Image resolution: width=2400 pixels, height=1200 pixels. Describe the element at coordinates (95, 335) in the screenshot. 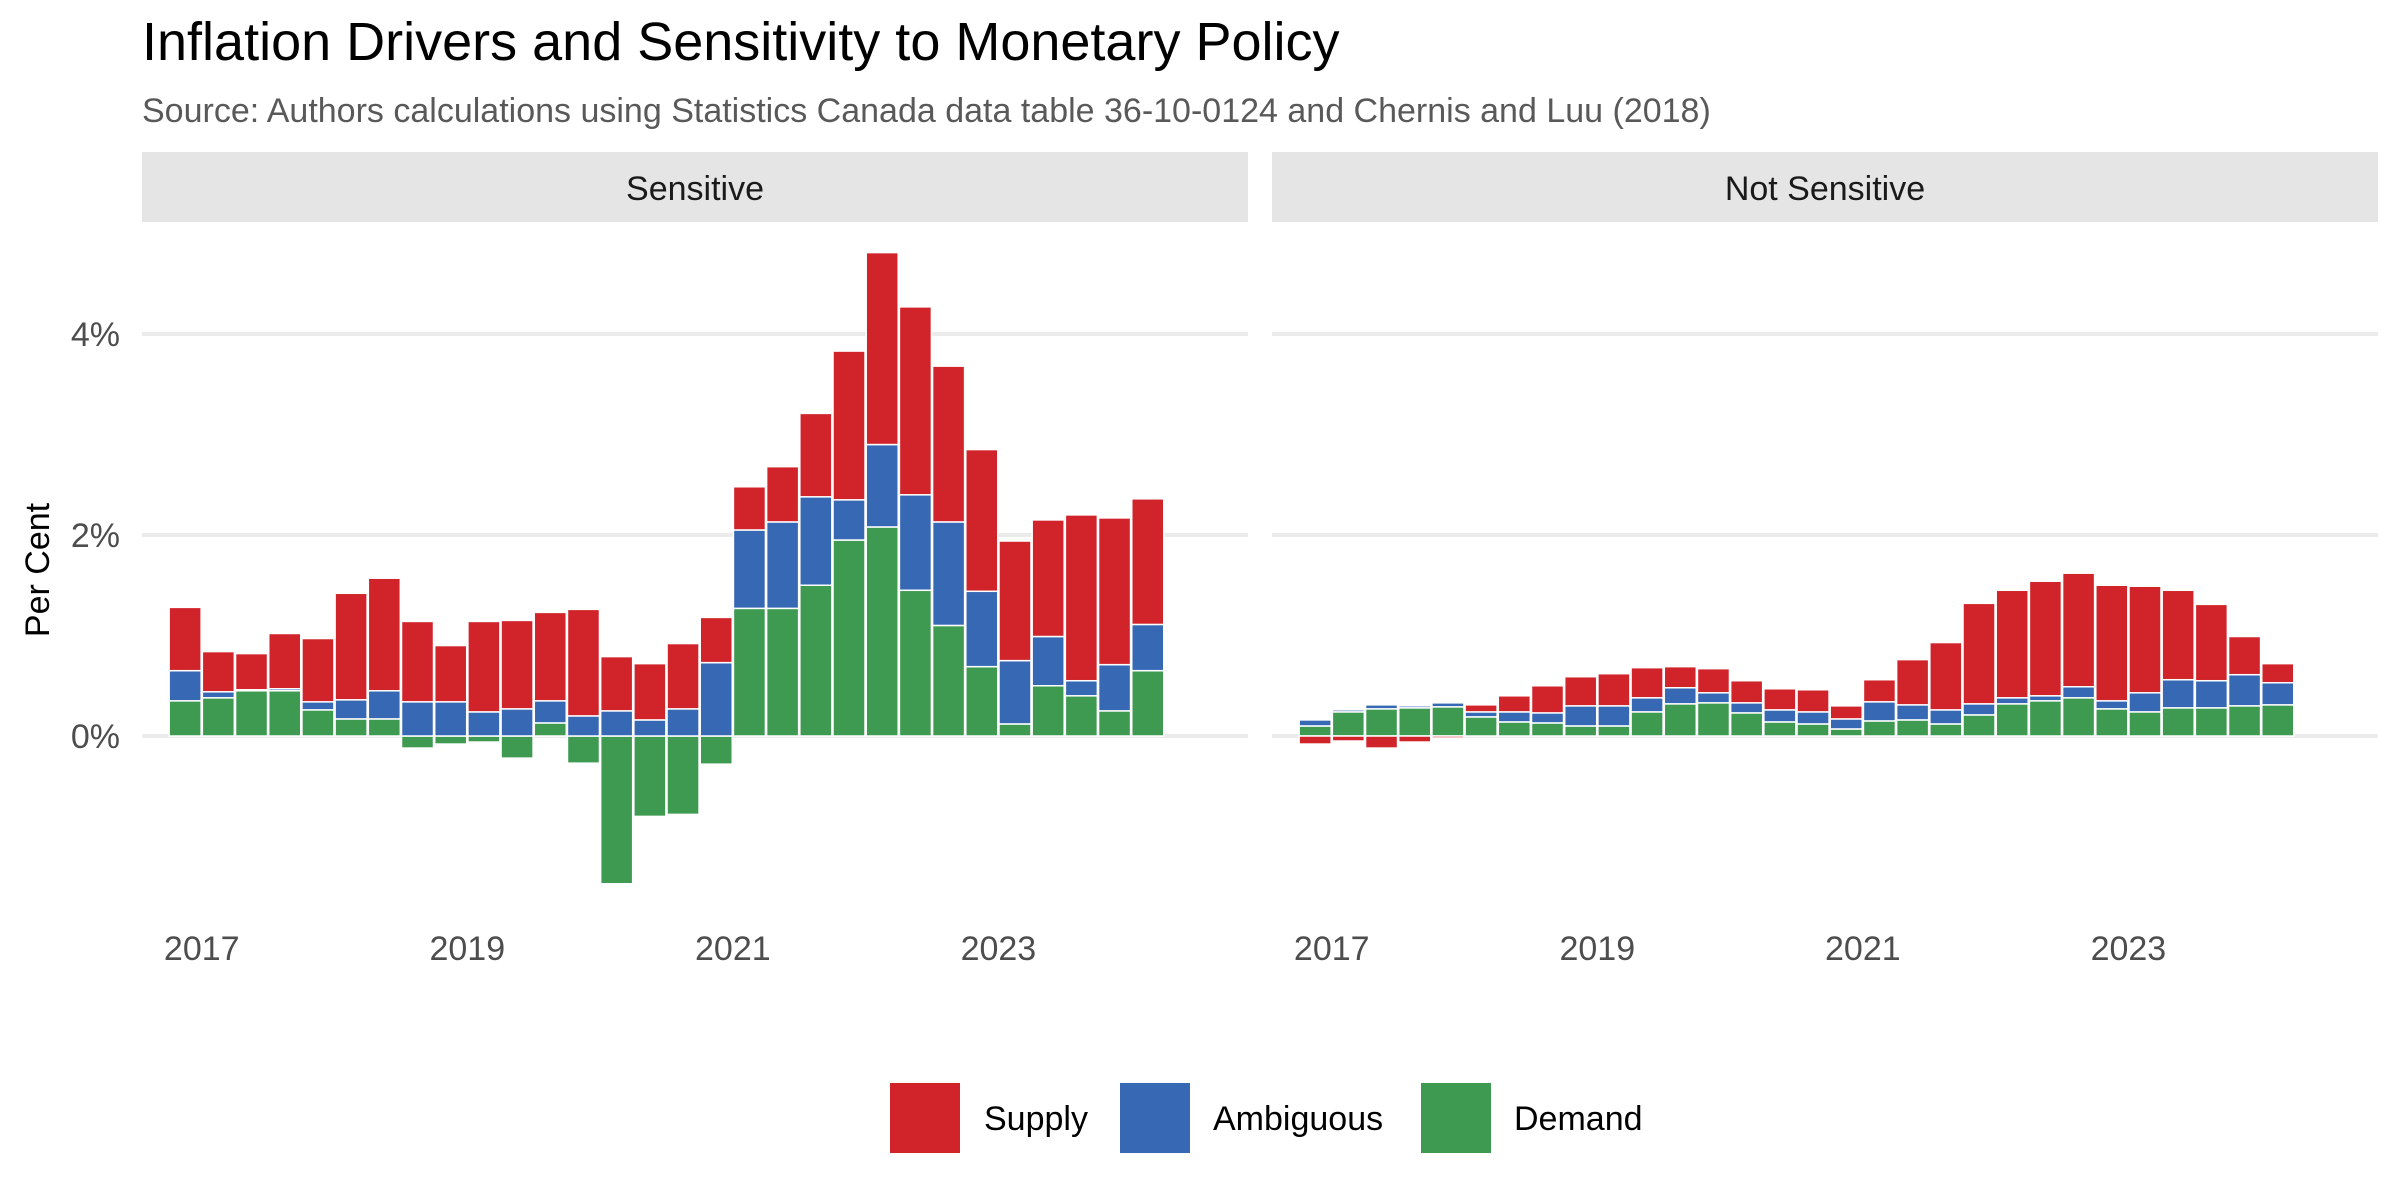

I see `y-tick-label: 4%` at that location.